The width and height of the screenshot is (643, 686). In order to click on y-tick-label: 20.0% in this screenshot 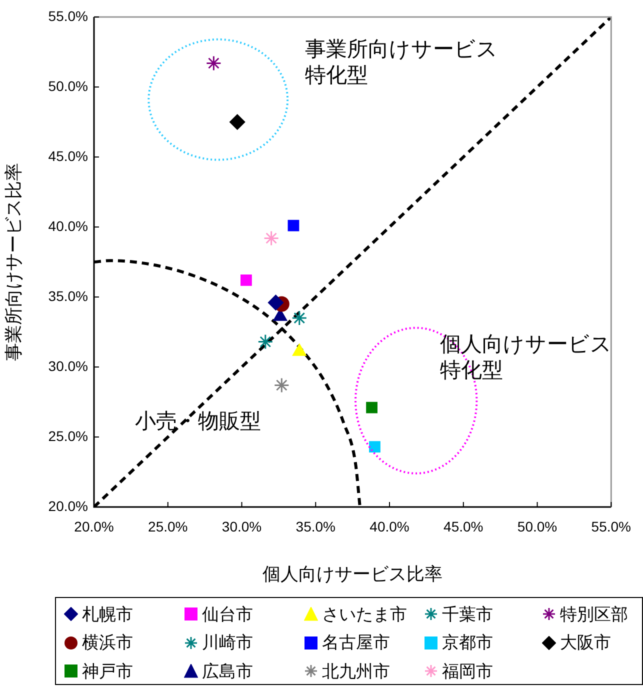, I will do `click(68, 506)`.